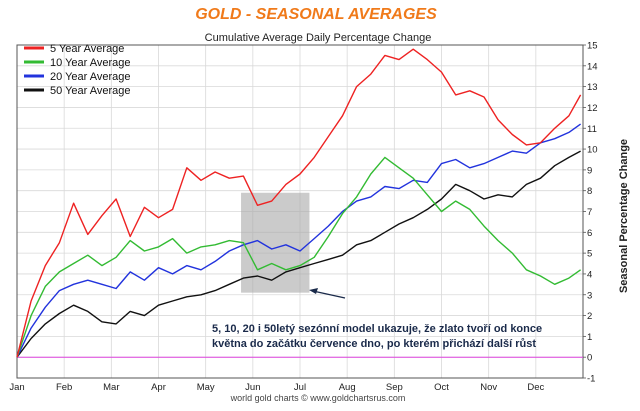 This screenshot has width=640, height=411. Describe the element at coordinates (589, 254) in the screenshot. I see `y-tick-label-6: 5` at that location.